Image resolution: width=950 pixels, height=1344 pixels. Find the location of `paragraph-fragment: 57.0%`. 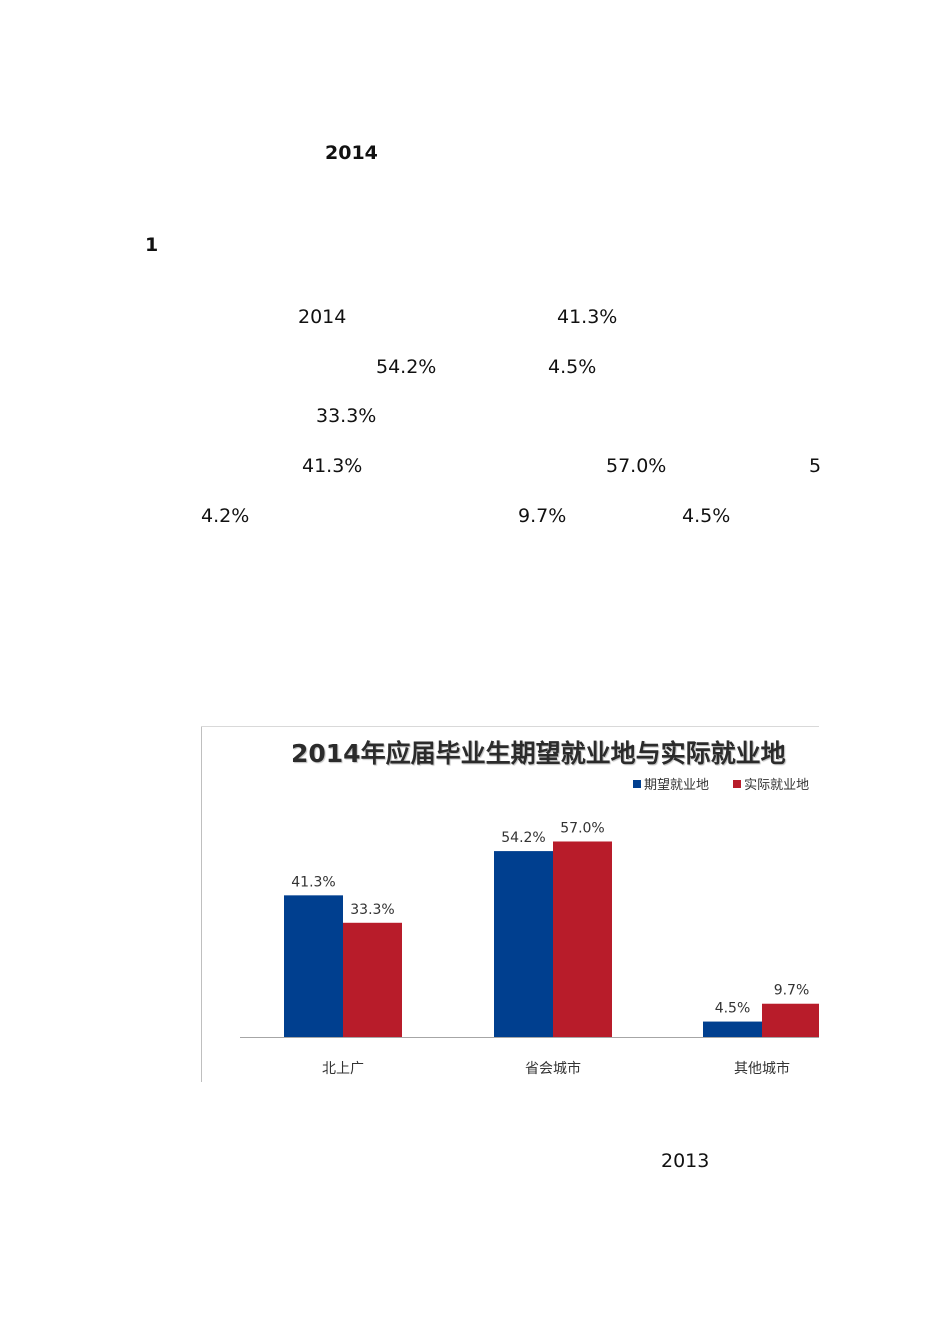

paragraph-fragment: 57.0% is located at coordinates (636, 466).